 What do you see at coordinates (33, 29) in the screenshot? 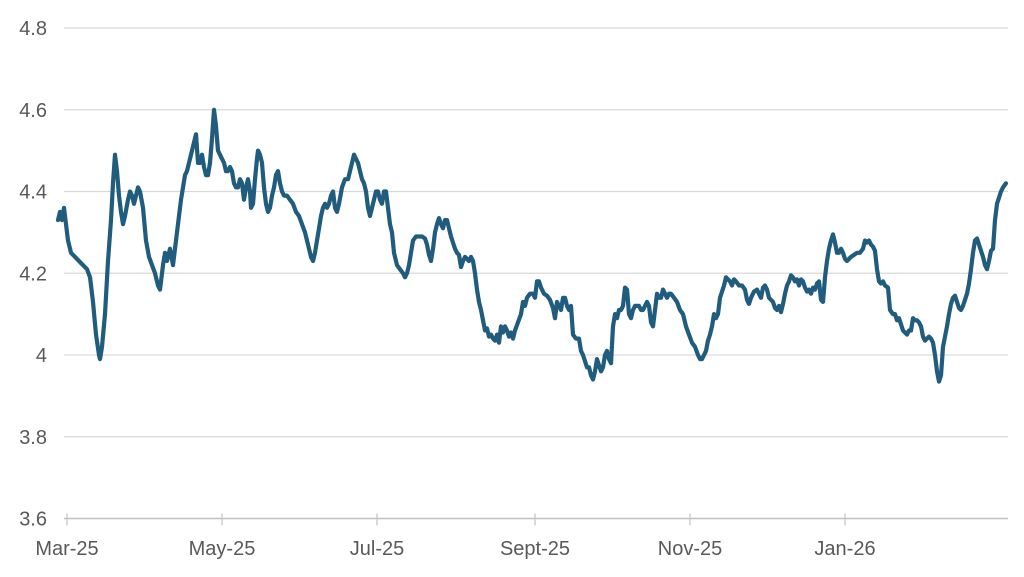
I see `y-tick-label: 4.8` at bounding box center [33, 29].